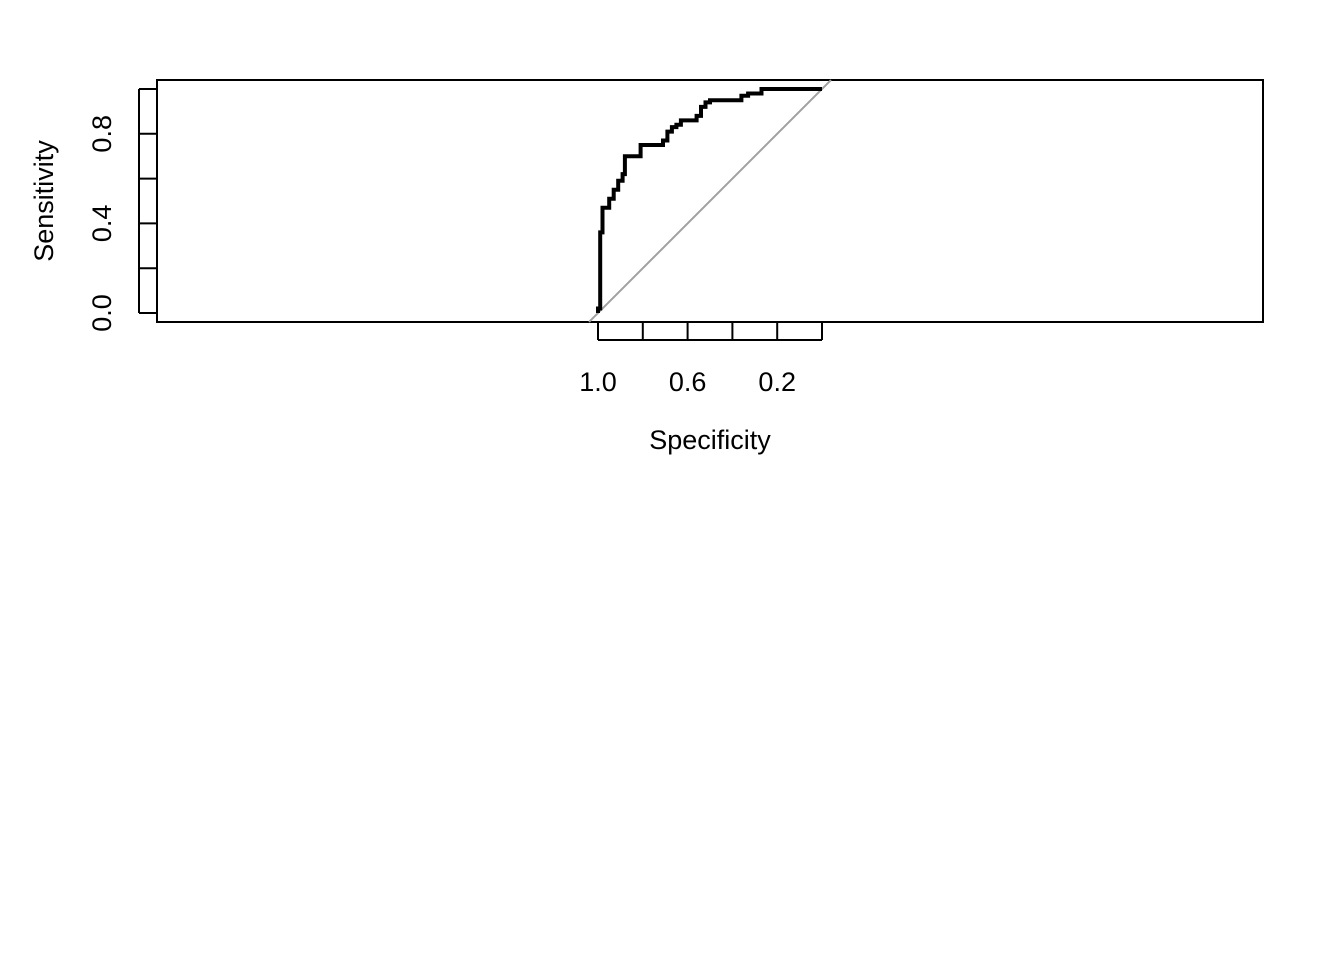  What do you see at coordinates (777, 382) in the screenshot?
I see `x-tick-label: 0.2` at bounding box center [777, 382].